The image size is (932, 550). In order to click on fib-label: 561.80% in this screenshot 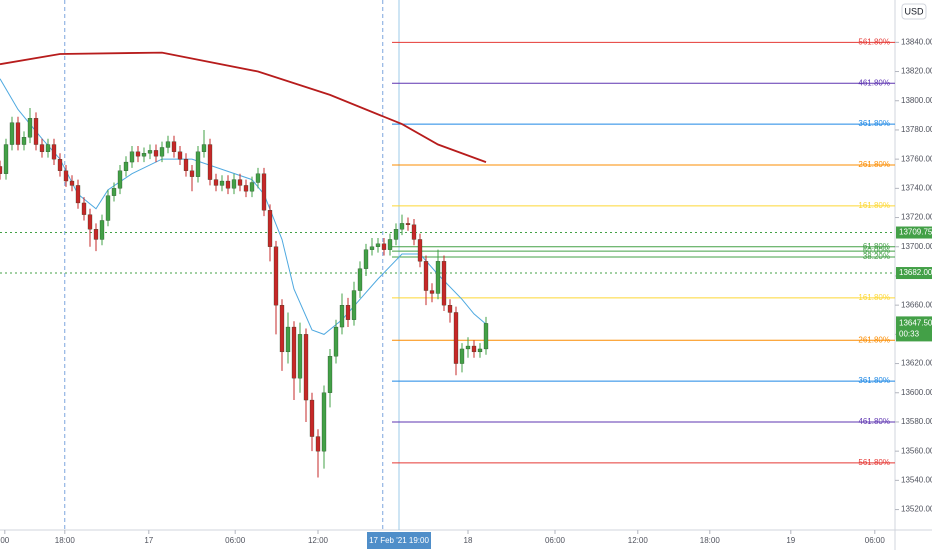, I will do `click(874, 41)`.